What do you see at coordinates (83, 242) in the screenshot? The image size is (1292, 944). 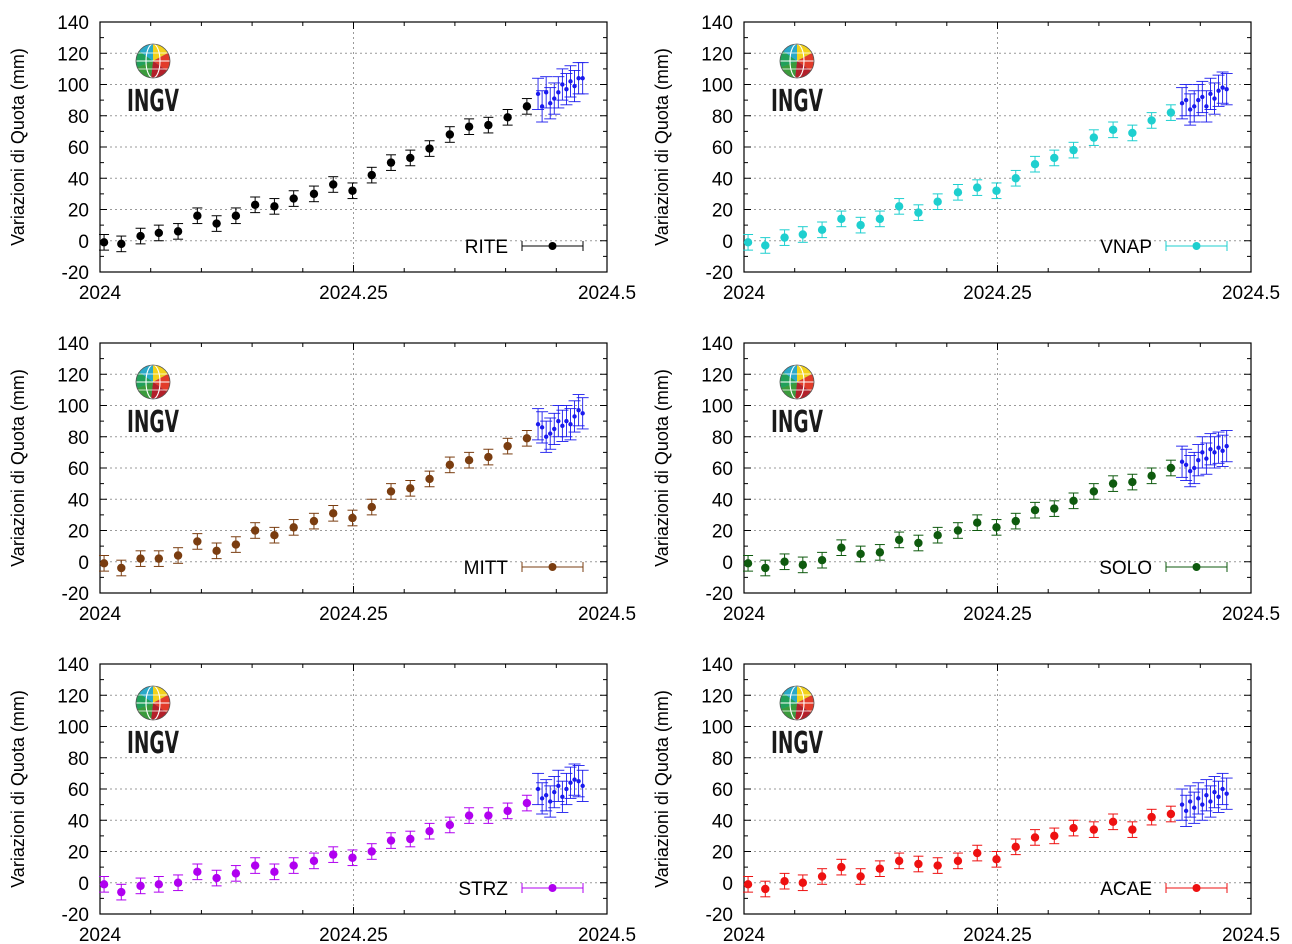 I see `y-tick-label: 0` at bounding box center [83, 242].